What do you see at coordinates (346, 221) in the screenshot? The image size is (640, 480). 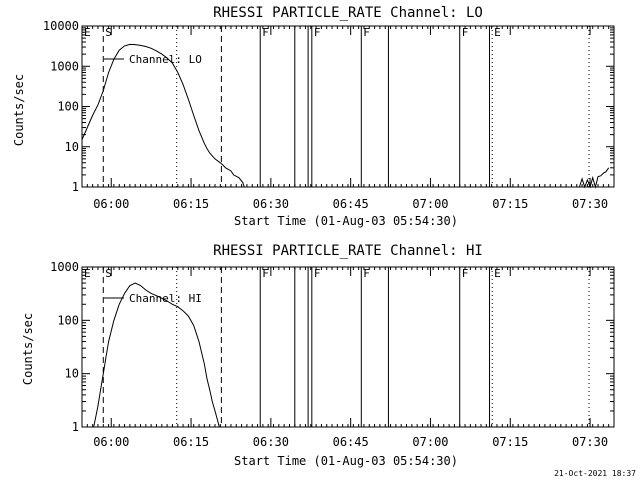 I see `chart-lo-xlabel: Start Time (01-Aug-03 05:54:30)` at bounding box center [346, 221].